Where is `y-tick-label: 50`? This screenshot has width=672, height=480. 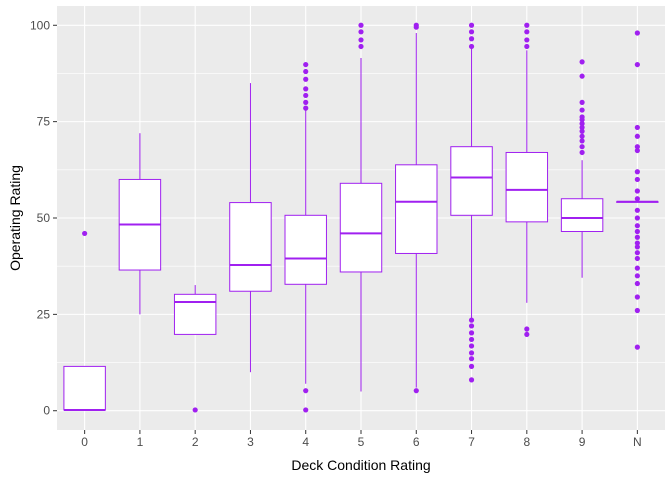 y-tick-label: 50 is located at coordinates (44, 218).